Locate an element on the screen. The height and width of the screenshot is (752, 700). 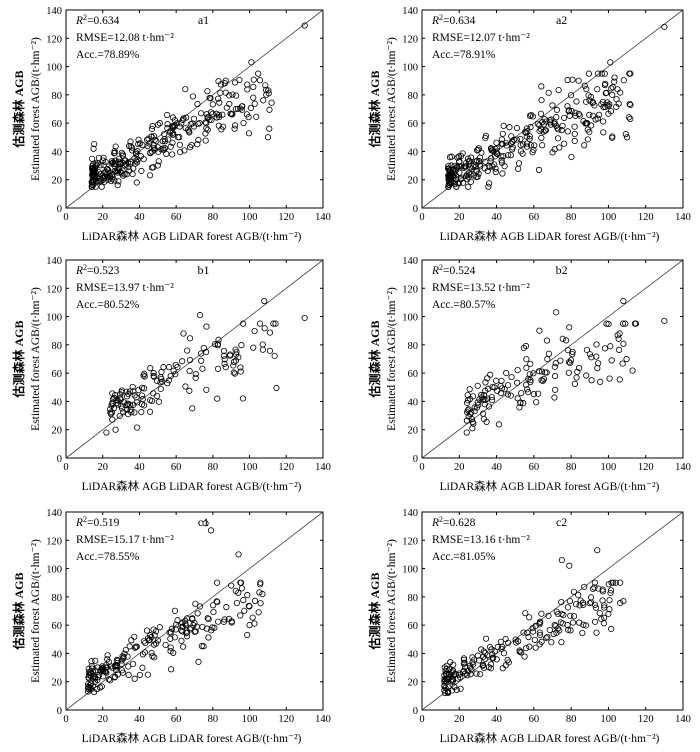
x-tick-label: 0 is located at coordinates (421, 719).